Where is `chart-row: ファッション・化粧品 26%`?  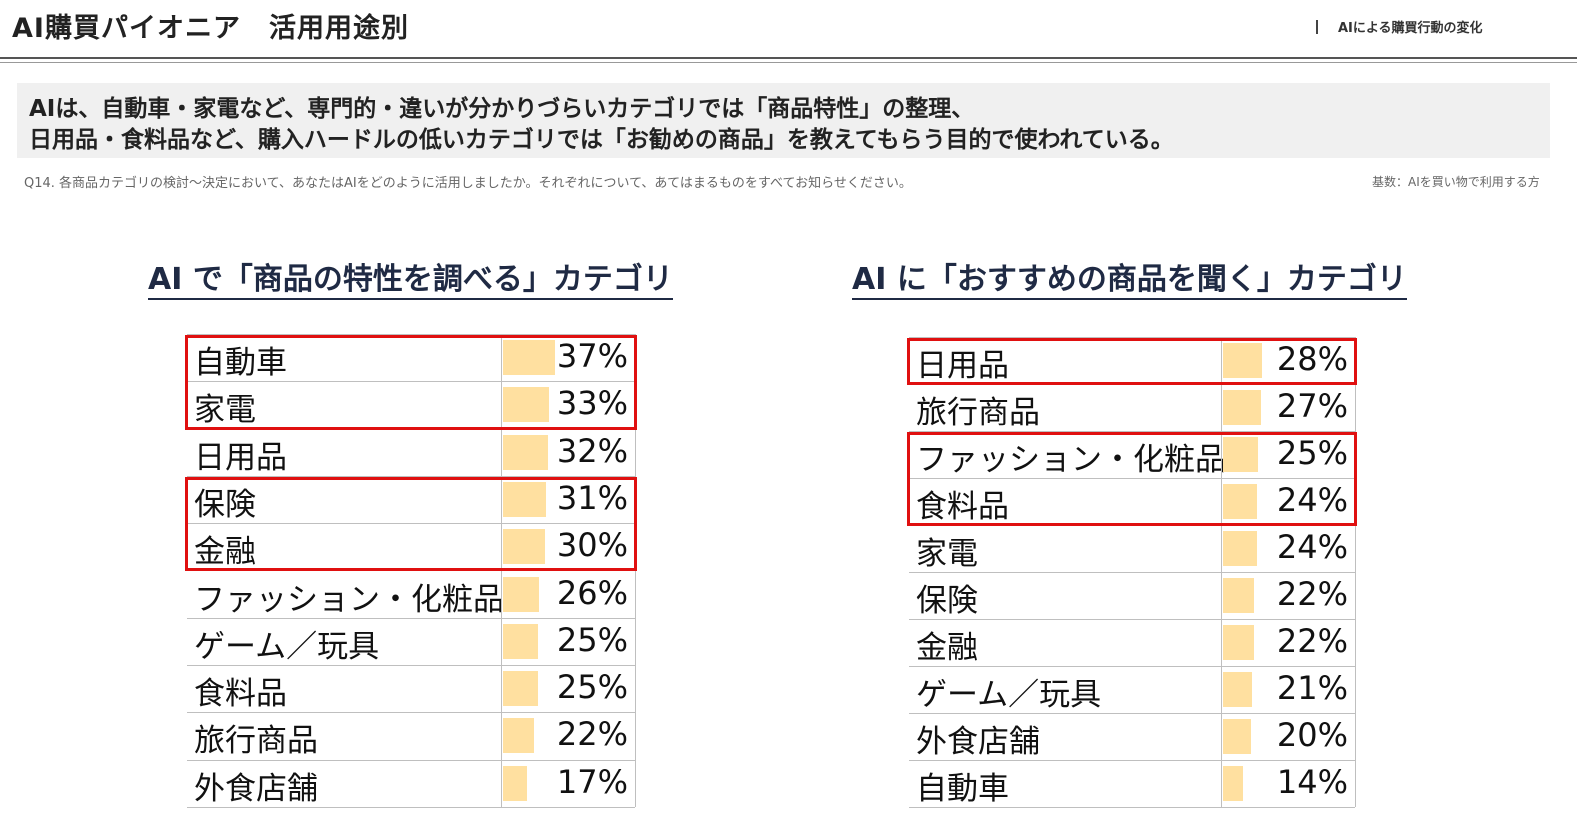
chart-row: ファッション・化粧品 26% is located at coordinates (411, 594).